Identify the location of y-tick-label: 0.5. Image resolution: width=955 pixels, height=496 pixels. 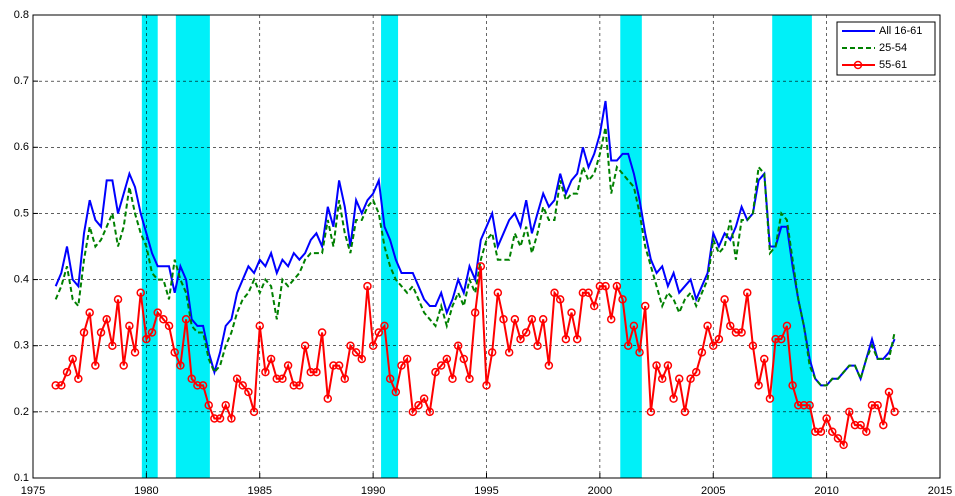
(21, 213).